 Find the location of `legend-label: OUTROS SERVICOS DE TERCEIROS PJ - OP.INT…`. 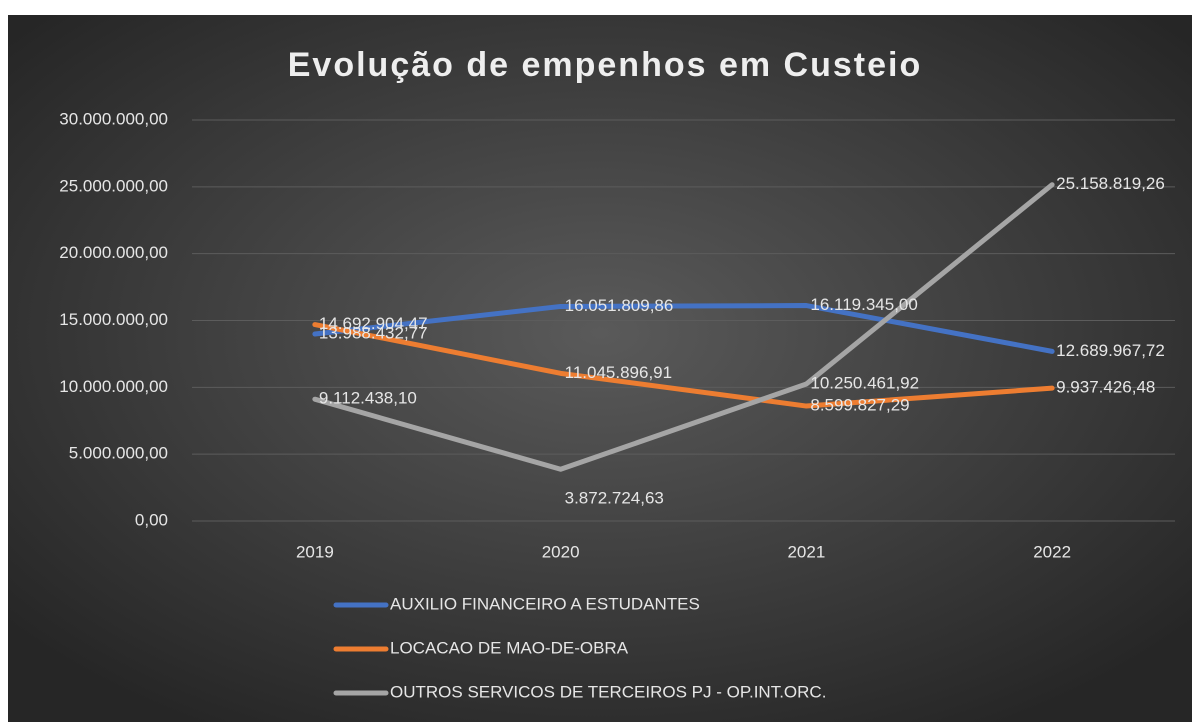

legend-label: OUTROS SERVICOS DE TERCEIROS PJ - OP.INT… is located at coordinates (608, 691).